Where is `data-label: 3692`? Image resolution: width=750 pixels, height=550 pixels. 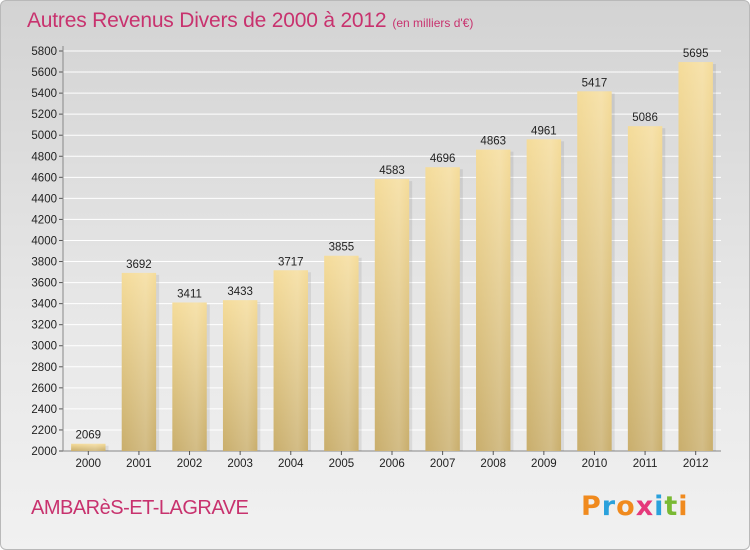
data-label: 3692 is located at coordinates (139, 265).